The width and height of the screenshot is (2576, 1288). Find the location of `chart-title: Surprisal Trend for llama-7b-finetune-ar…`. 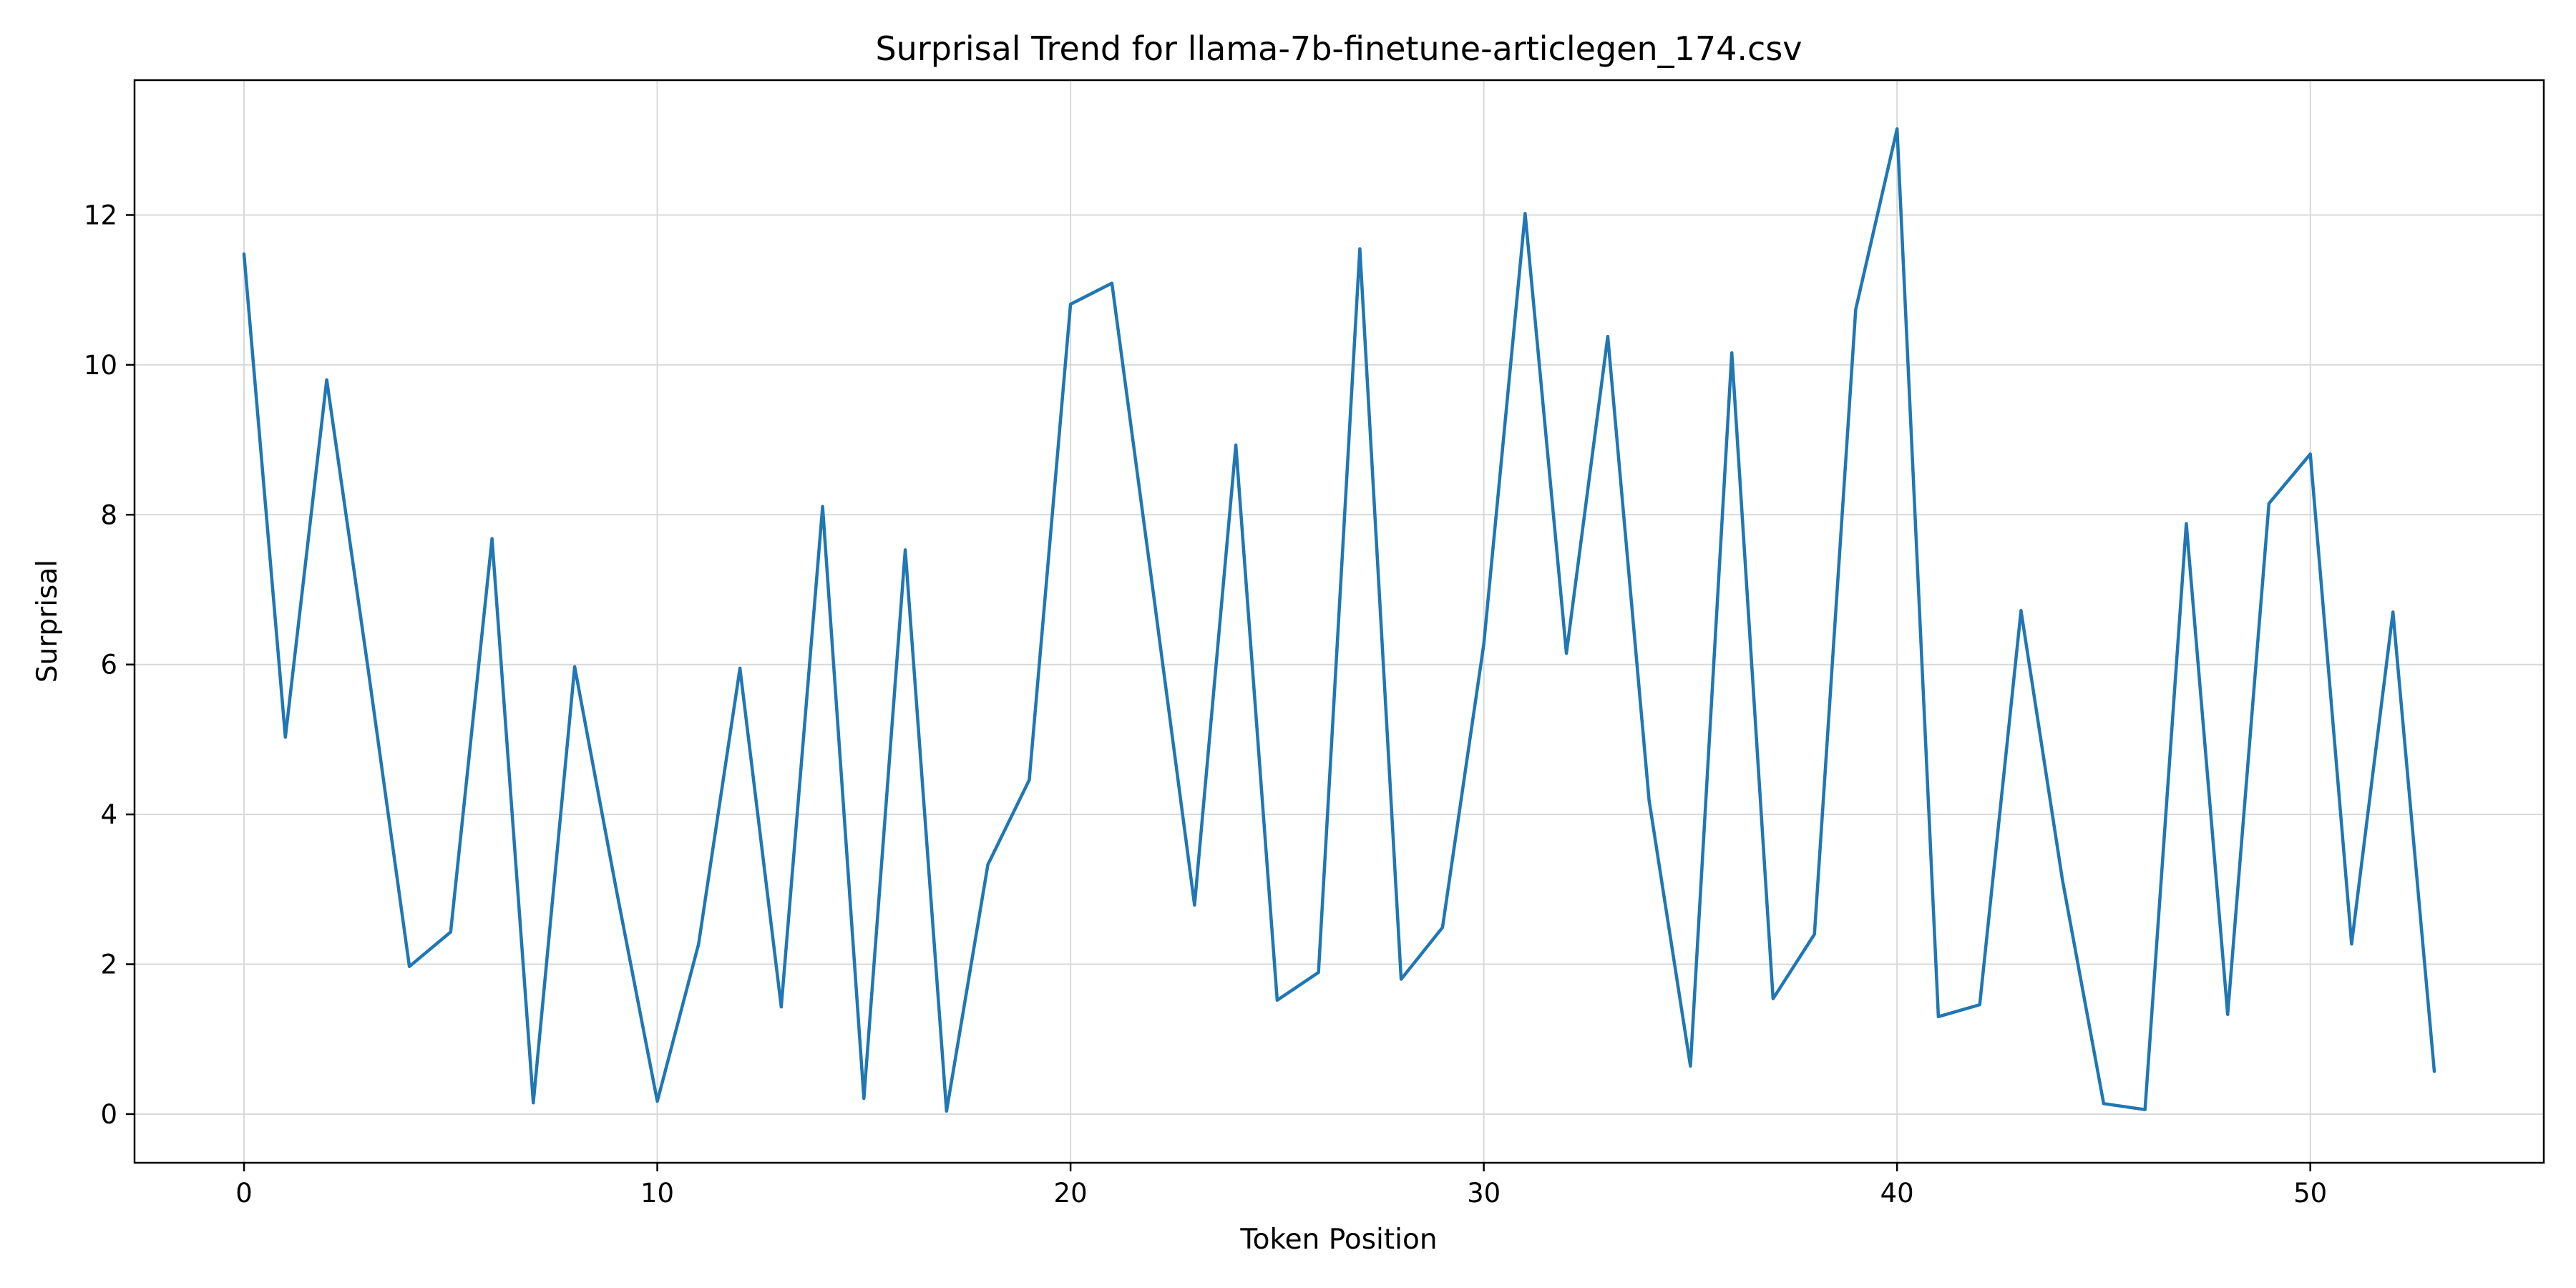

chart-title: Surprisal Trend for llama-7b-finetune-ar… is located at coordinates (1338, 48).